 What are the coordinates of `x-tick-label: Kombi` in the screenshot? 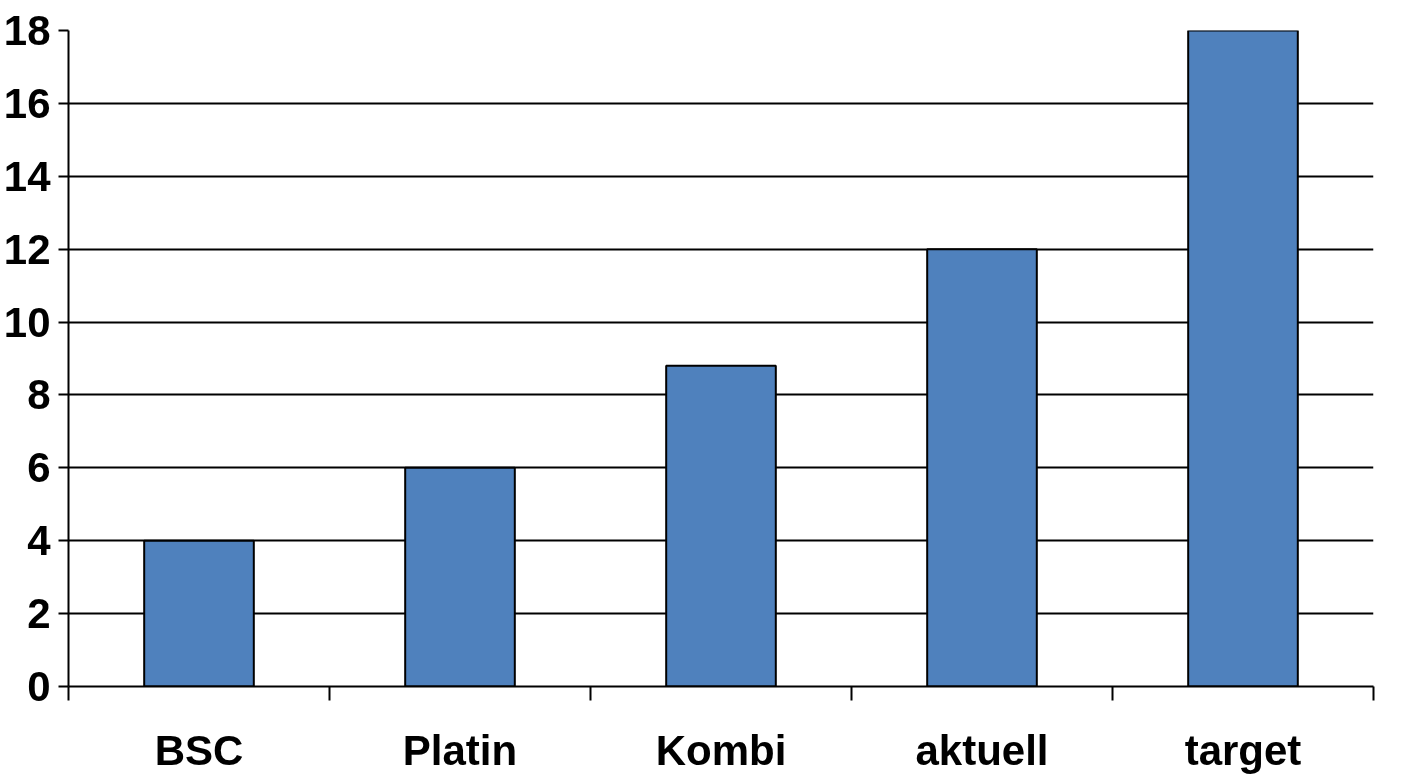 It's located at (721, 750).